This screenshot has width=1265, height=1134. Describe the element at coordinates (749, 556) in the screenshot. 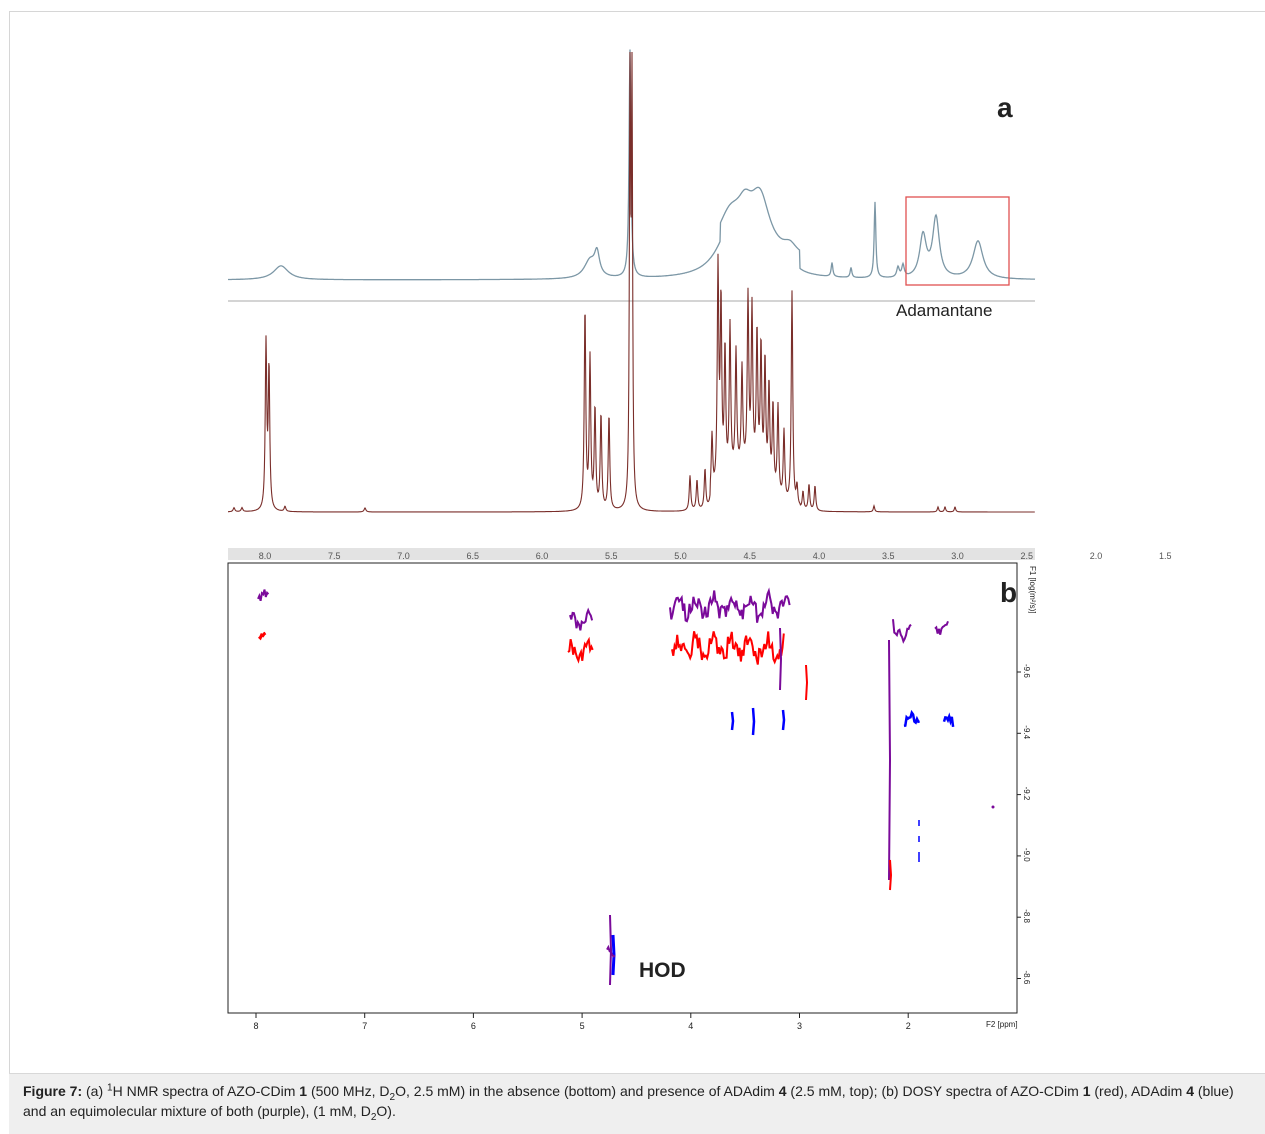

I see `ppm-tick-label: 4.5` at that location.